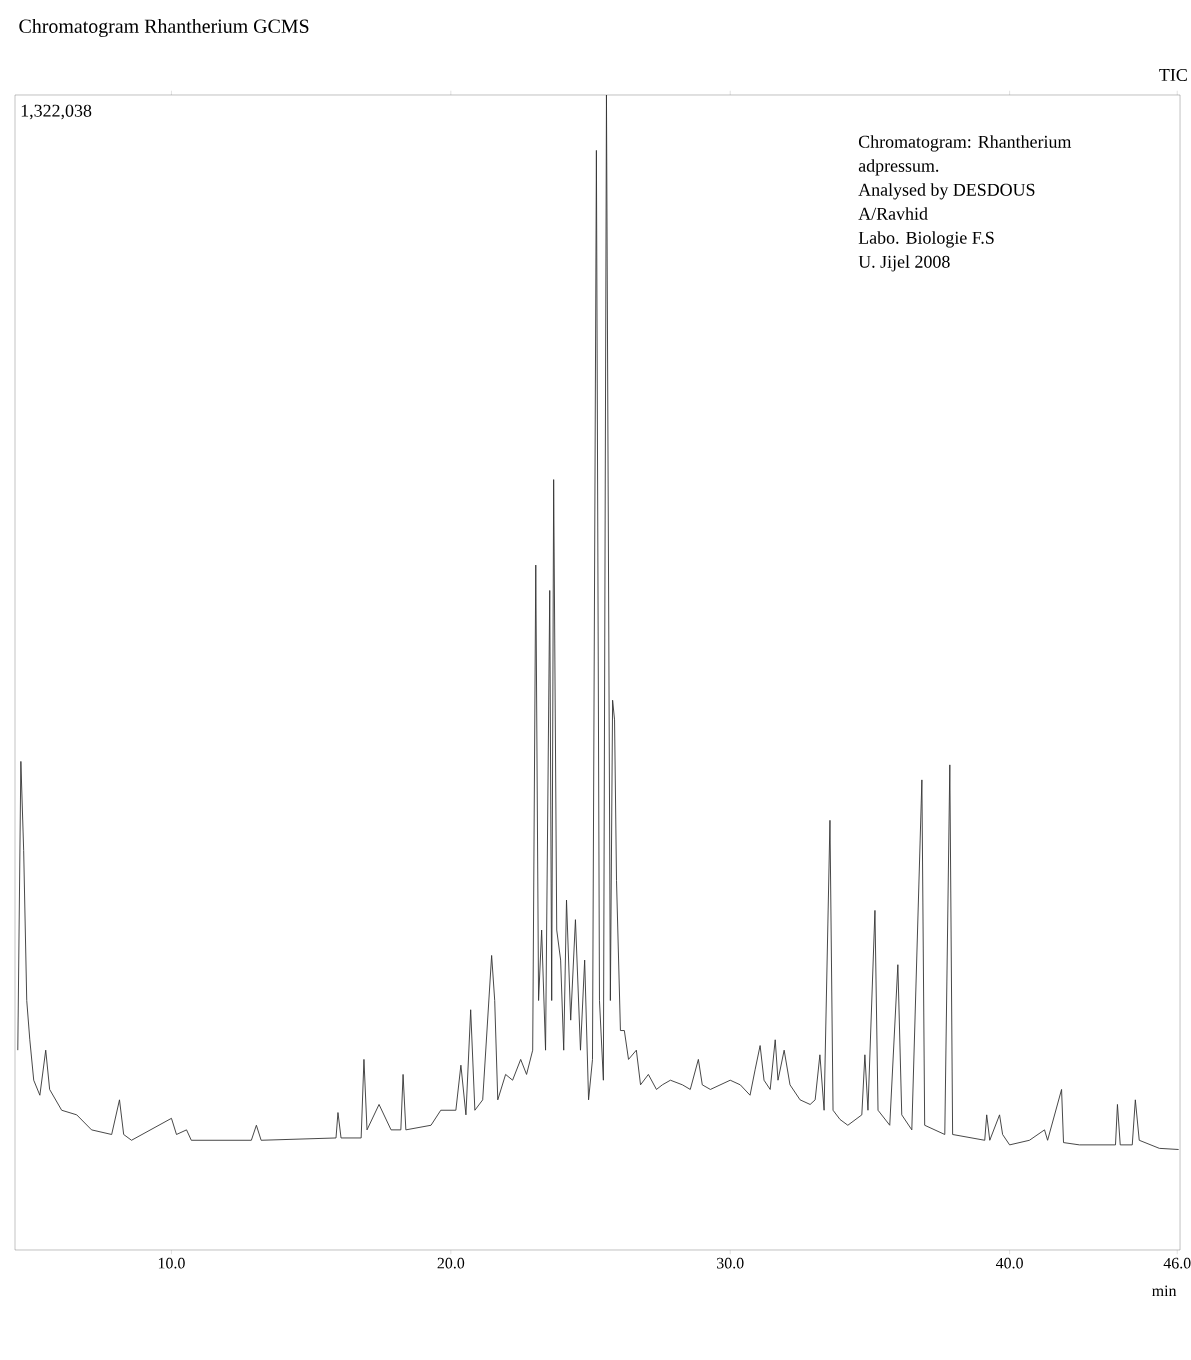  I want to click on x-tick-label: 20.0, so click(451, 1263).